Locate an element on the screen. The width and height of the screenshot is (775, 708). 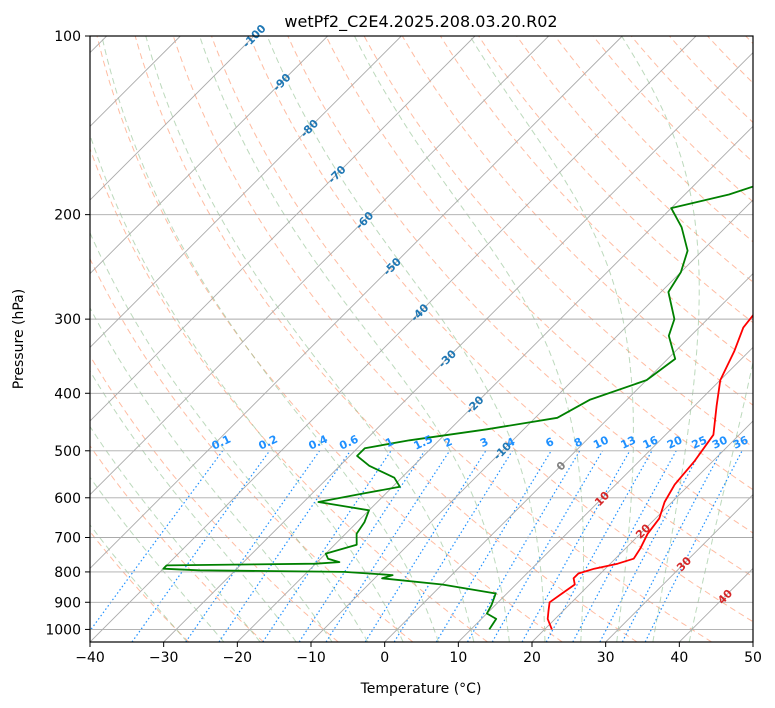
isotherm-label: 20 is located at coordinates (643, 531).